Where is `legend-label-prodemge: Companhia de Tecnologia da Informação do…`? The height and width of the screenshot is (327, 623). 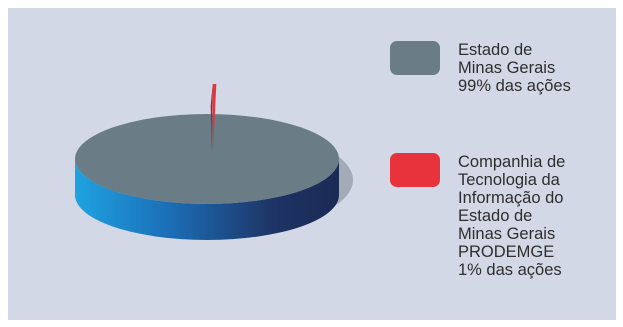 legend-label-prodemge: Companhia de Tecnologia da Informação do… is located at coordinates (512, 216).